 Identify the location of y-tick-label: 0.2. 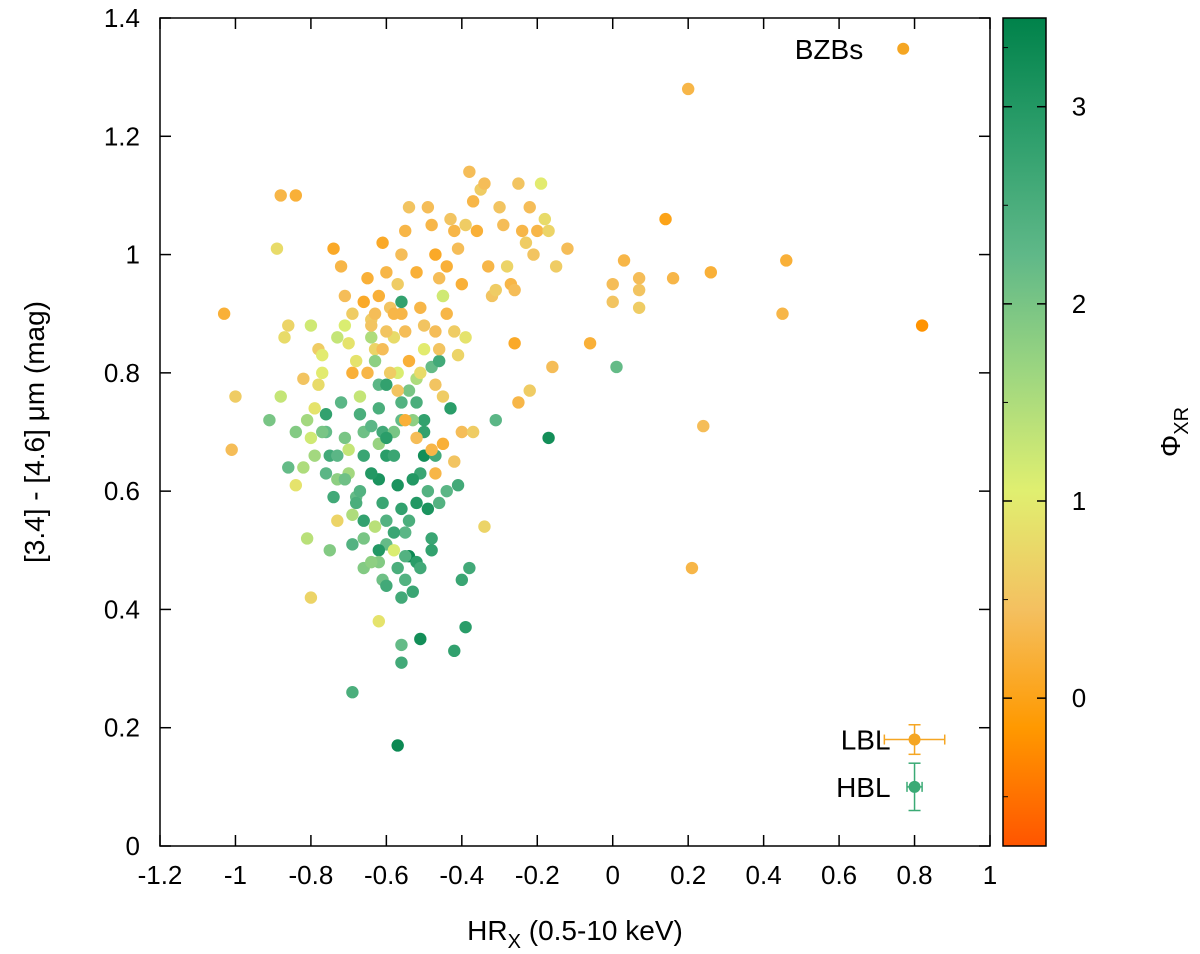
(122, 728).